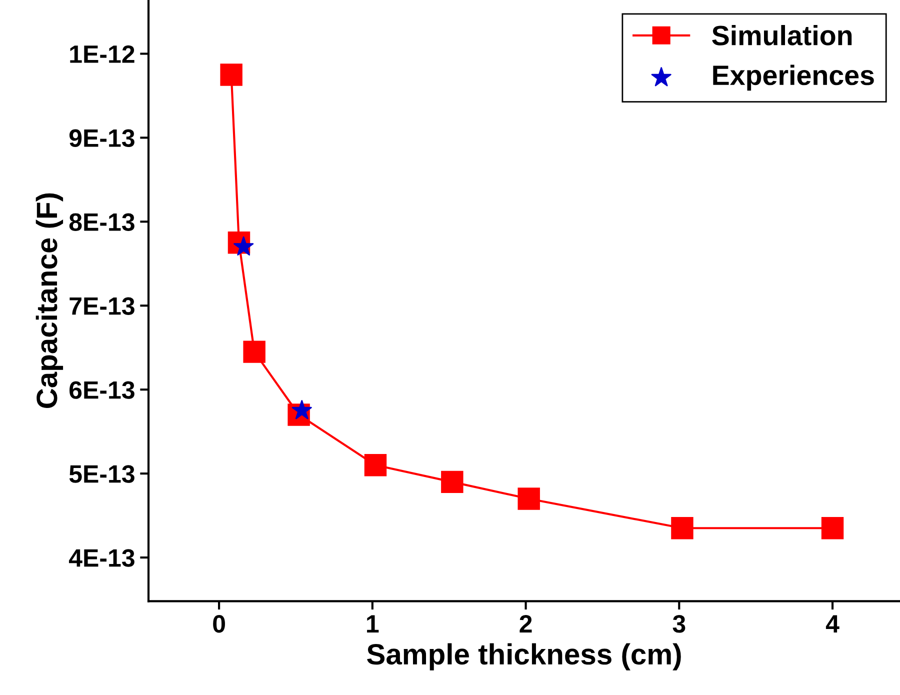 The image size is (900, 695). What do you see at coordinates (102, 306) in the screenshot?
I see `y-tick-label: 7E-13` at bounding box center [102, 306].